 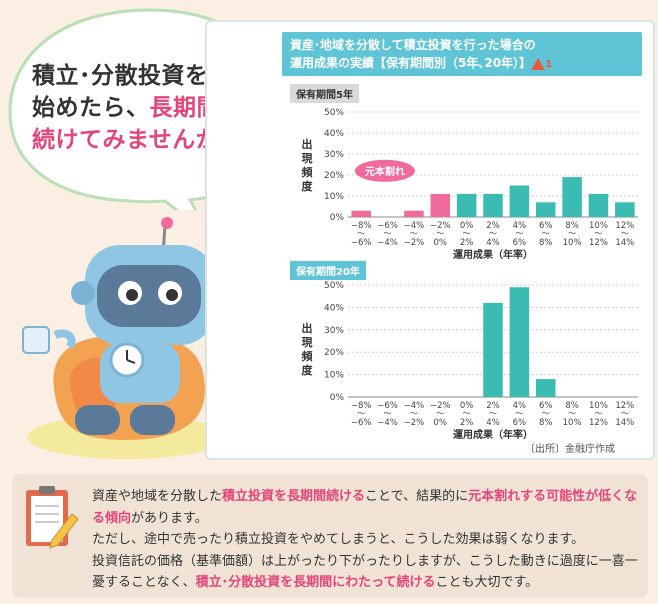 I want to click on chart-1-xtick-top: −6%, so click(x=387, y=226).